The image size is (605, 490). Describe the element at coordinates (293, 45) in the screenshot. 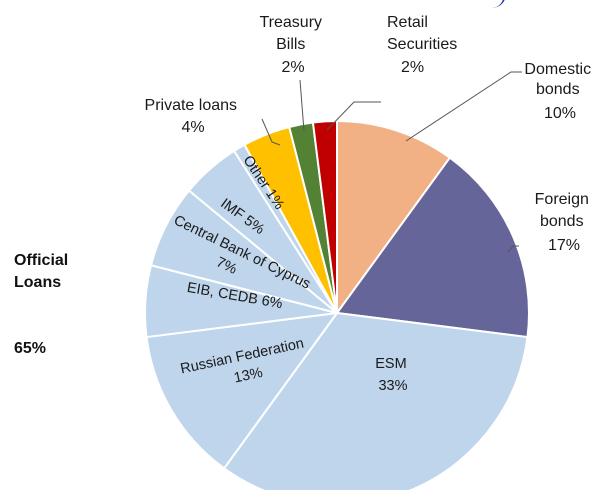

I see `label-treasury-bills: Treasury Bills 2%` at that location.